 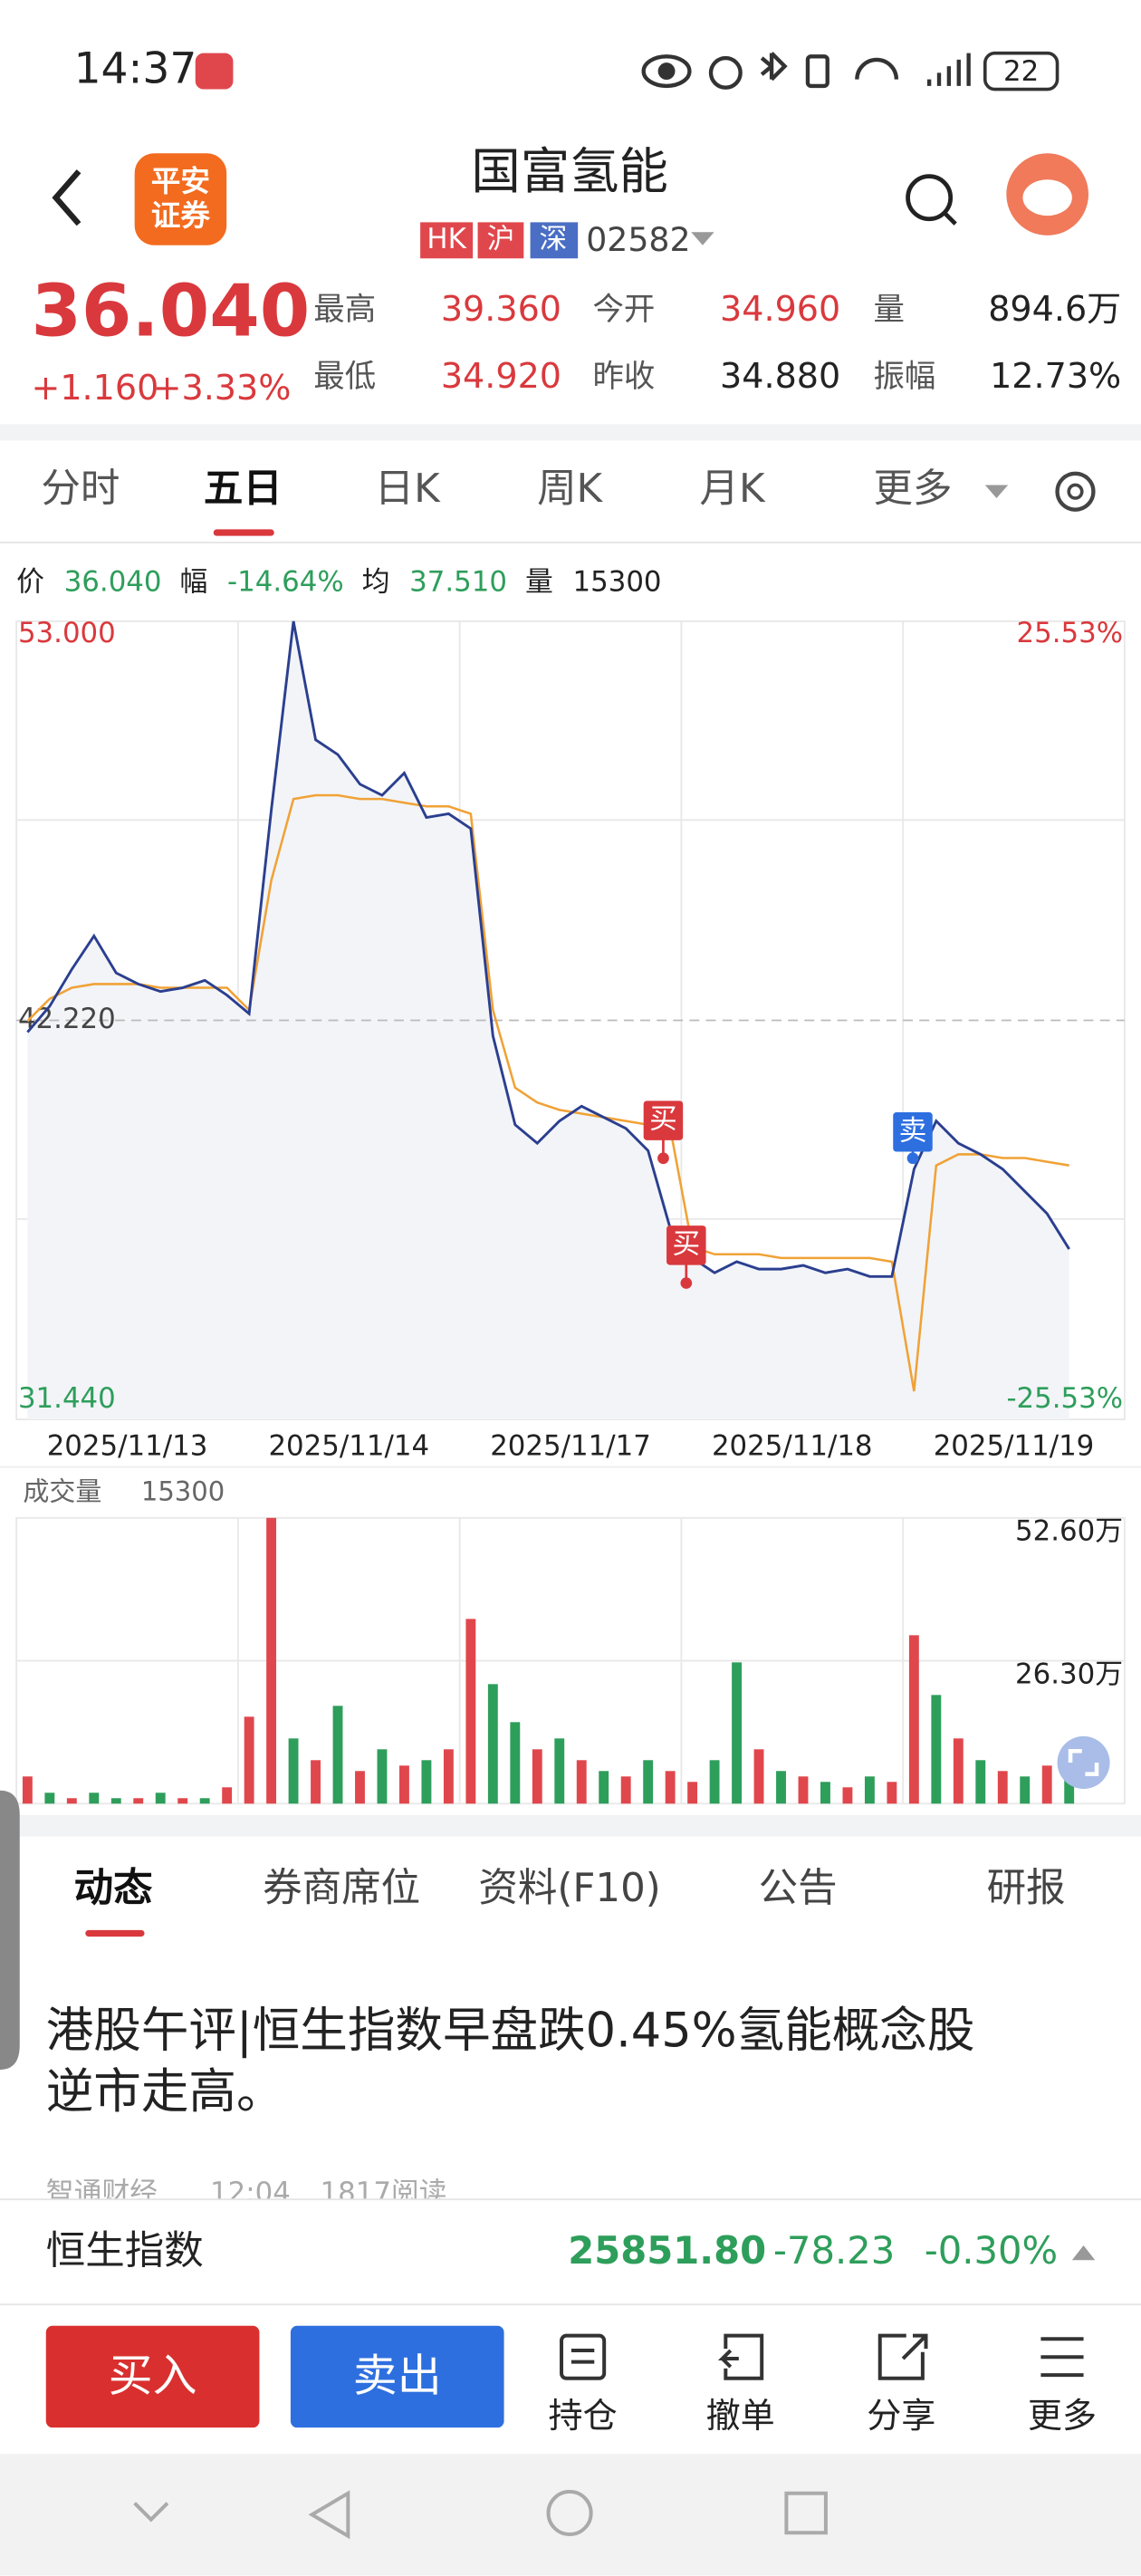 I want to click on info-tab: 研报, so click(x=1026, y=1888).